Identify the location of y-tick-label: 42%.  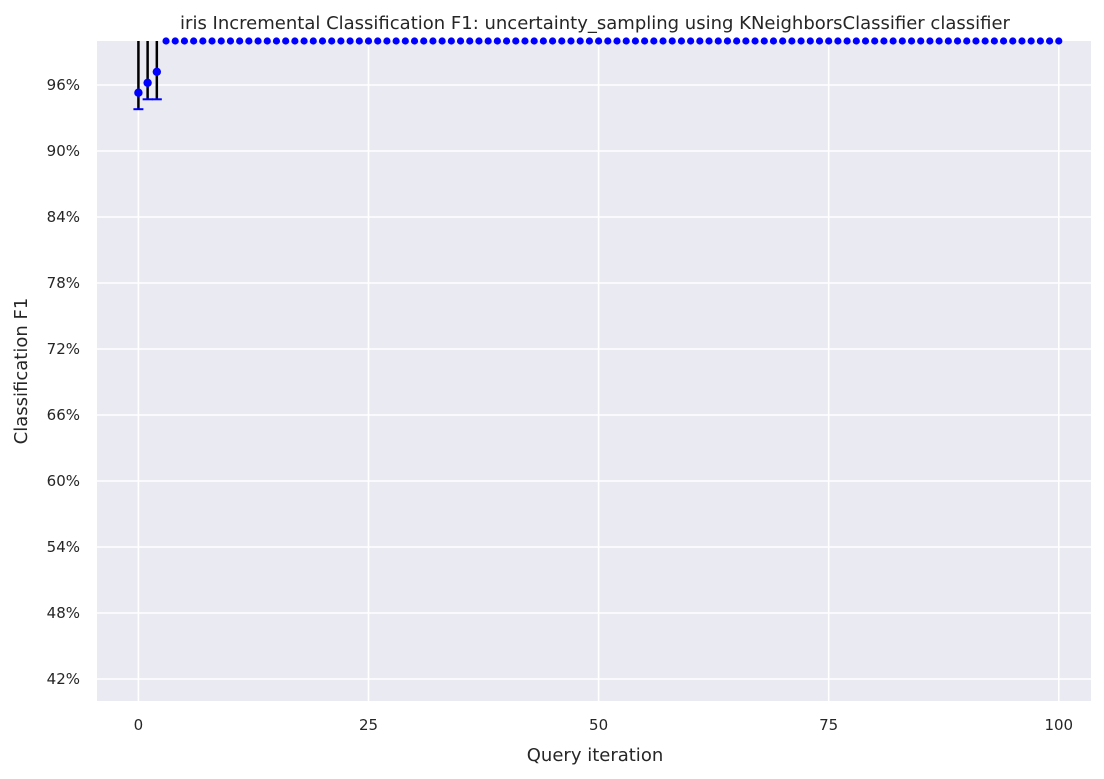
(63, 679).